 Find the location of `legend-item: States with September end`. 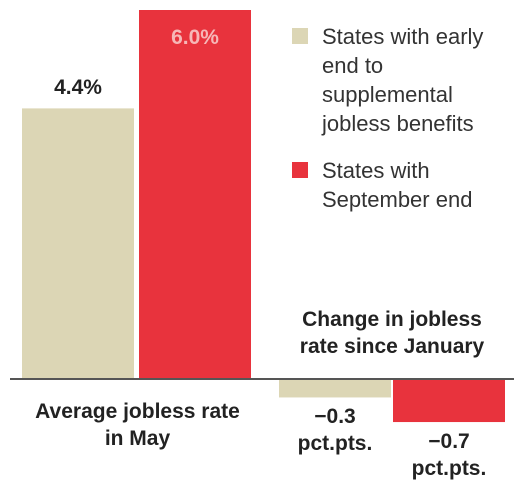

legend-item: States with September end is located at coordinates (399, 185).